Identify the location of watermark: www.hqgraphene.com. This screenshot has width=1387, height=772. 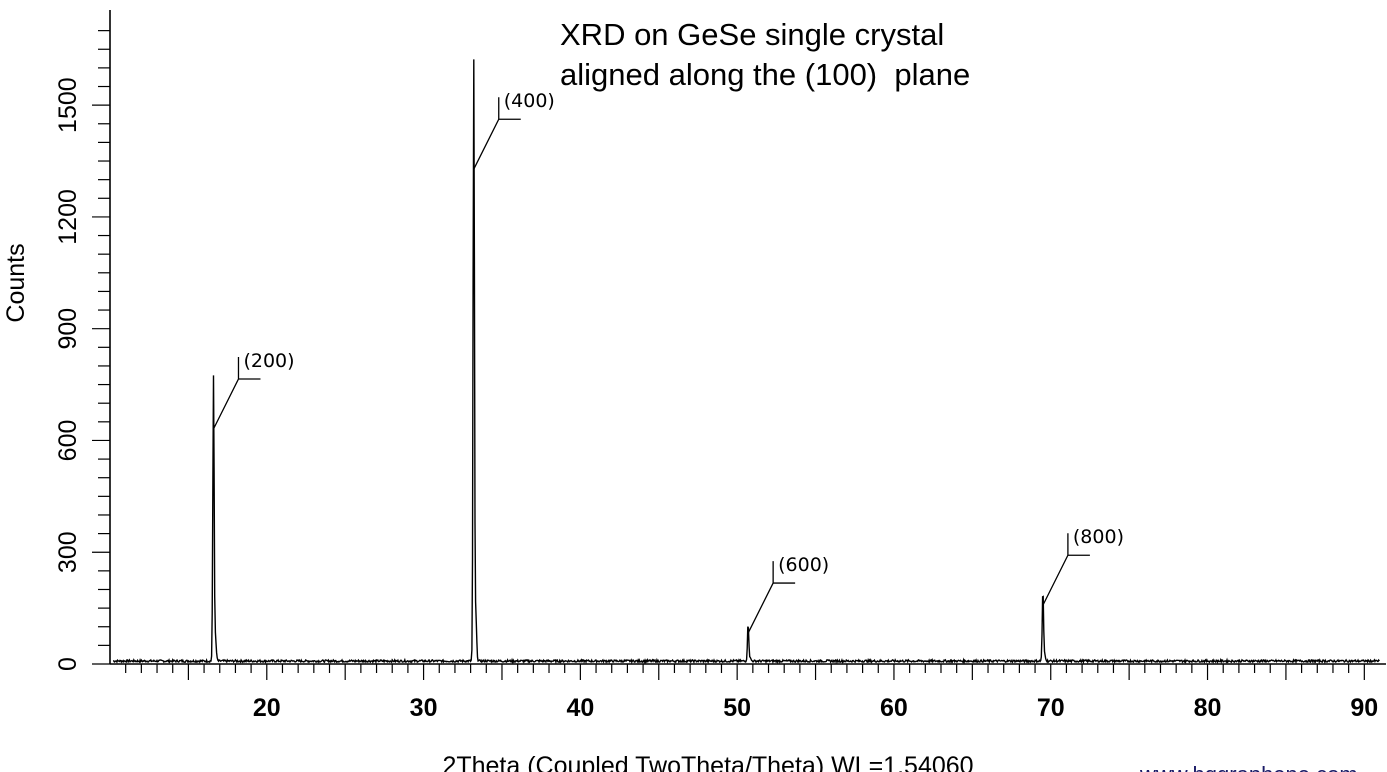
(1248, 767).